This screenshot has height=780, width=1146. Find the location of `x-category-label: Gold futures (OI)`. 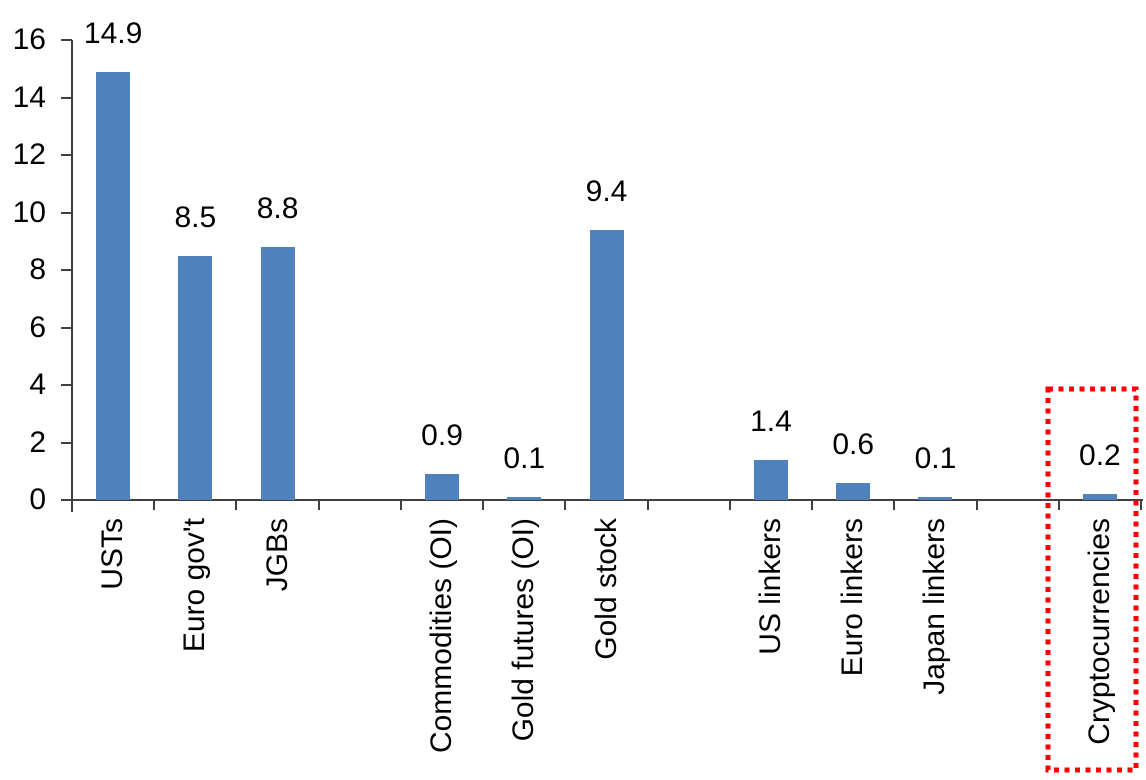

x-category-label: Gold futures (OI) is located at coordinates (524, 630).